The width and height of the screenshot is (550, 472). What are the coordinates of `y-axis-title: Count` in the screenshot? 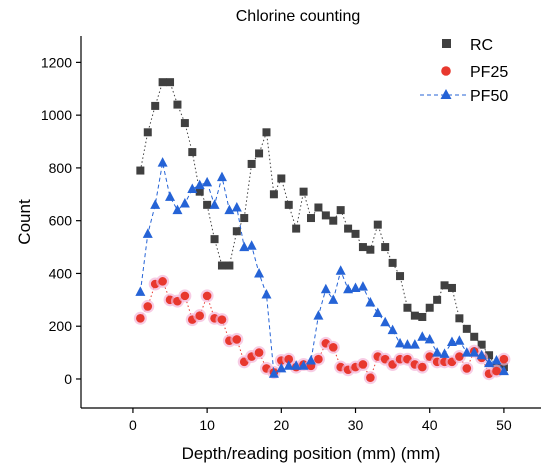 It's located at (24, 222).